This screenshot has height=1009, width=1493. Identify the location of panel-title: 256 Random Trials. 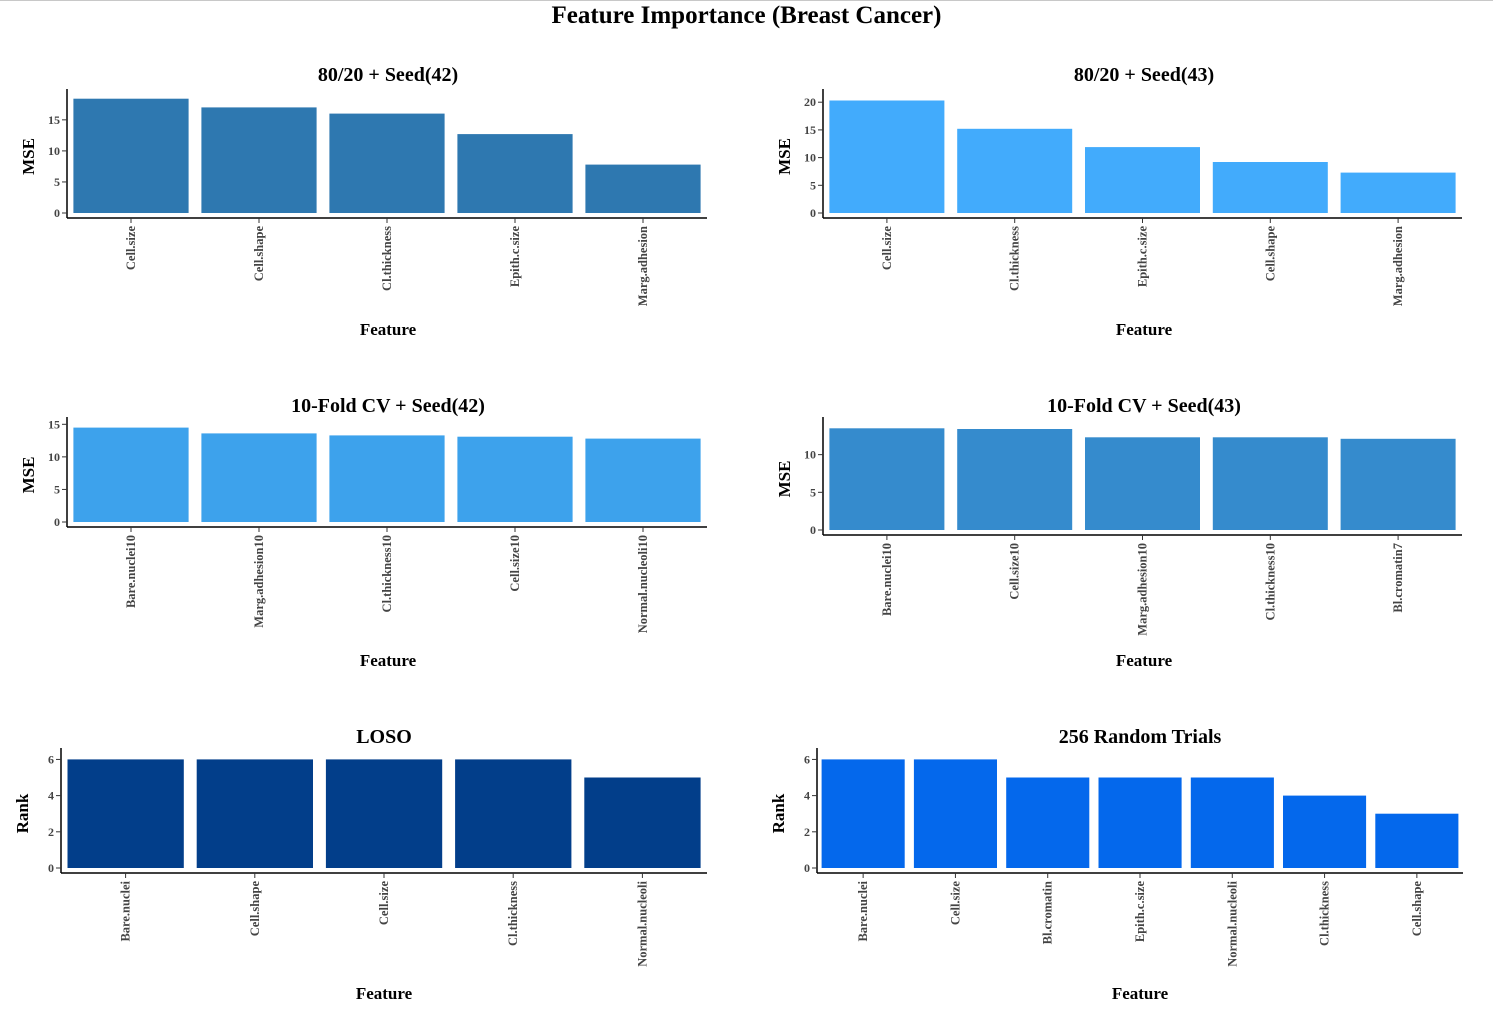
(1140, 737).